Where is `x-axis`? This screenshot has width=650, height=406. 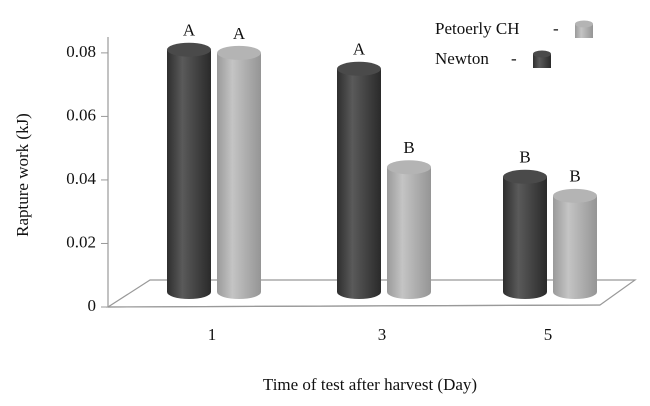 x-axis is located at coordinates (354, 306).